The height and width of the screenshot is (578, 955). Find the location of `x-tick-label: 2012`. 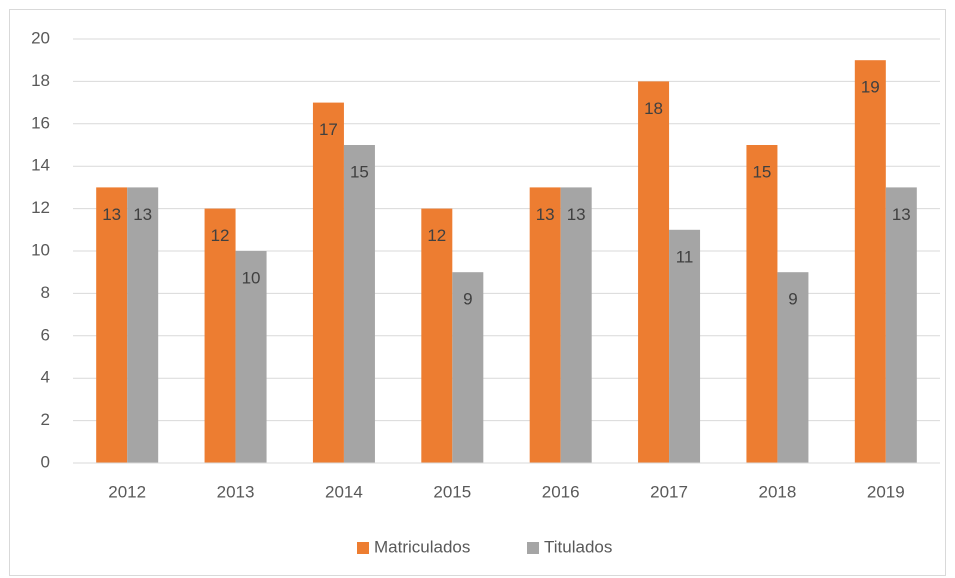

x-tick-label: 2012 is located at coordinates (127, 491).